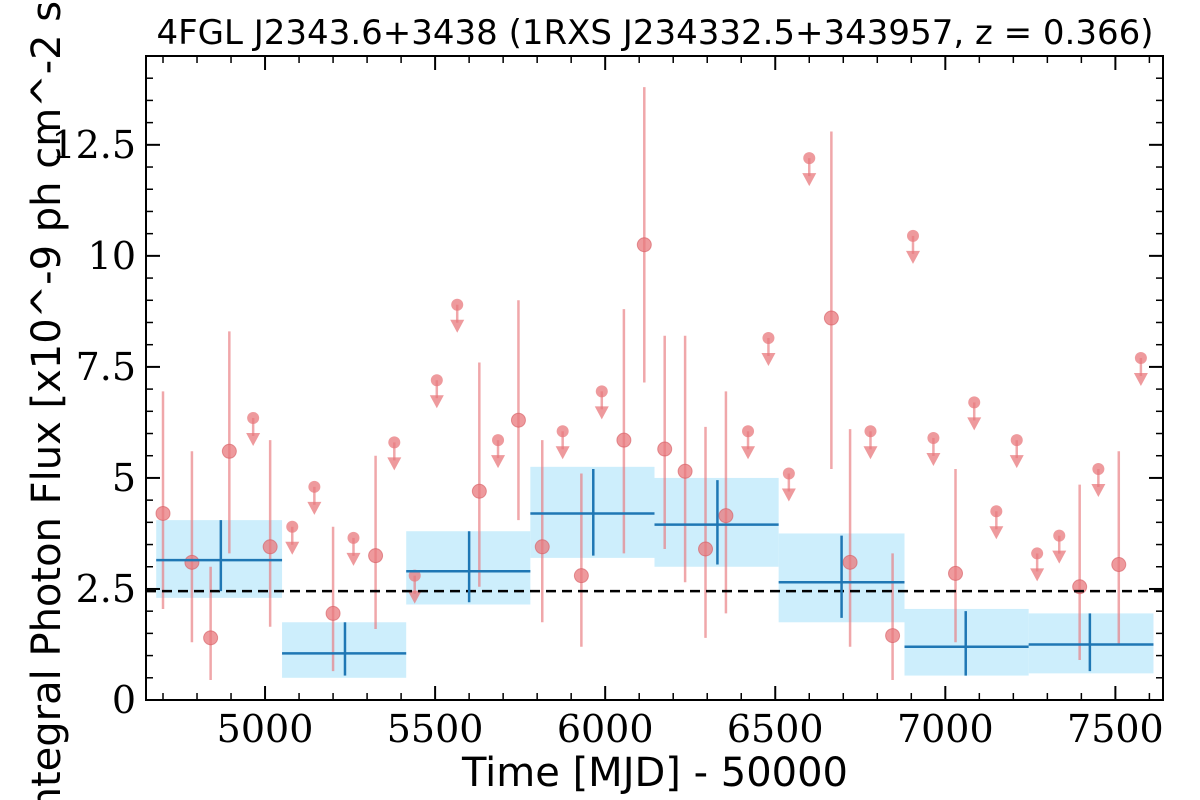 The width and height of the screenshot is (1200, 800). I want to click on x-tick-label: 5000, so click(265, 729).